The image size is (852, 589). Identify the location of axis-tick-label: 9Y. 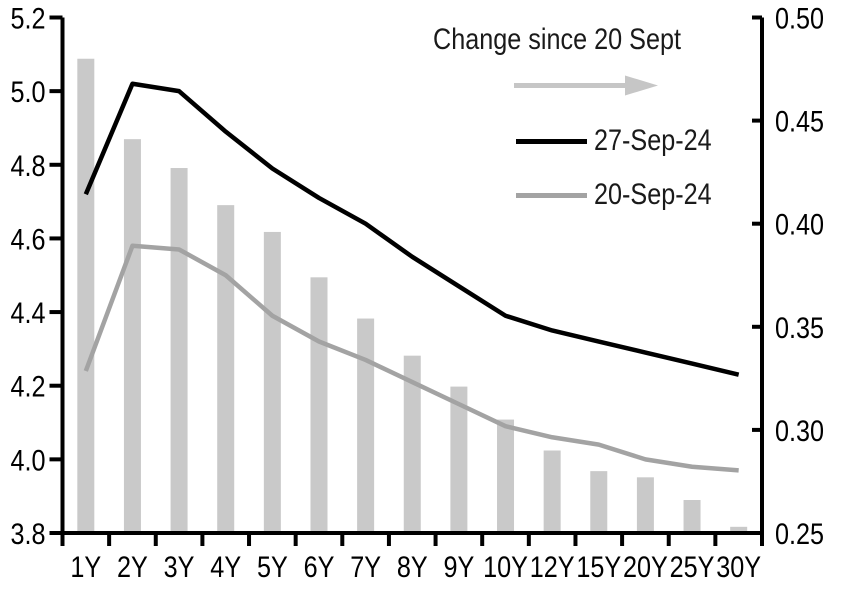
(458, 567).